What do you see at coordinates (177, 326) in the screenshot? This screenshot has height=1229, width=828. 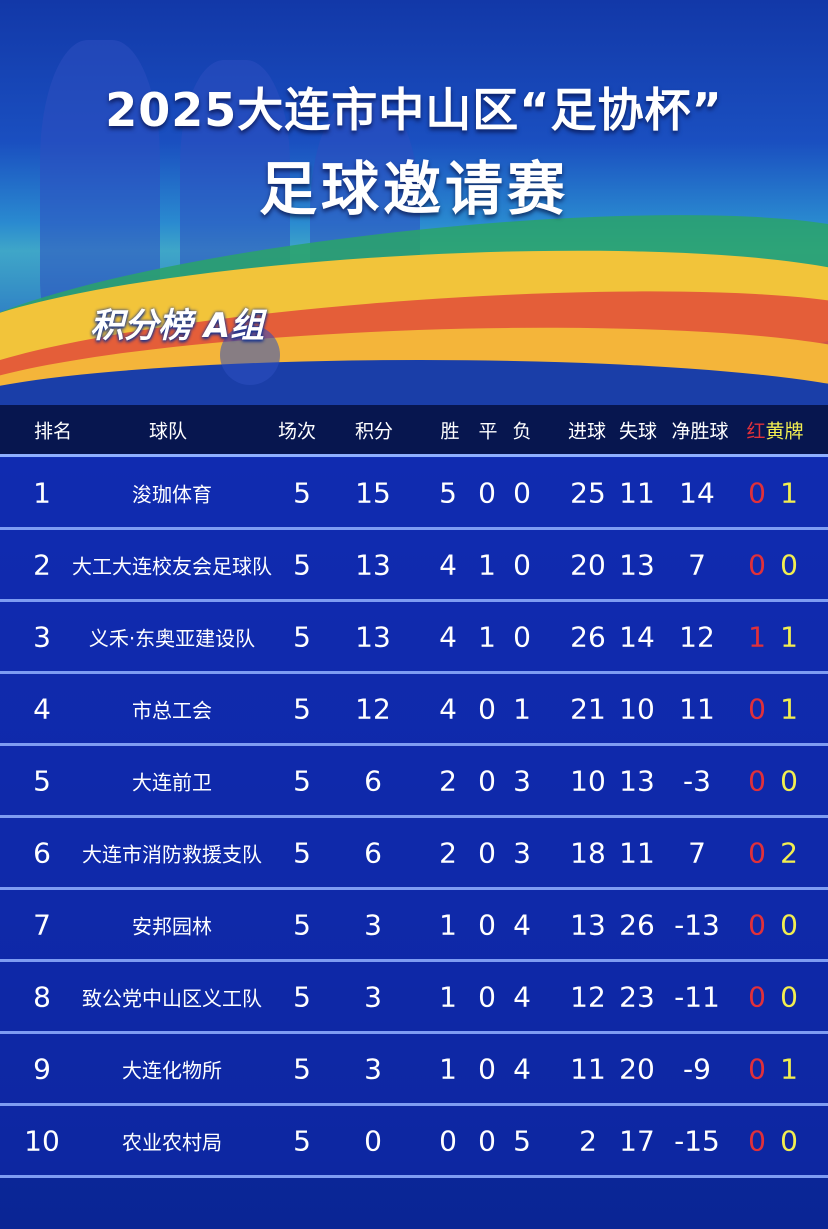 I see `group-label: 积分榜 A组` at bounding box center [177, 326].